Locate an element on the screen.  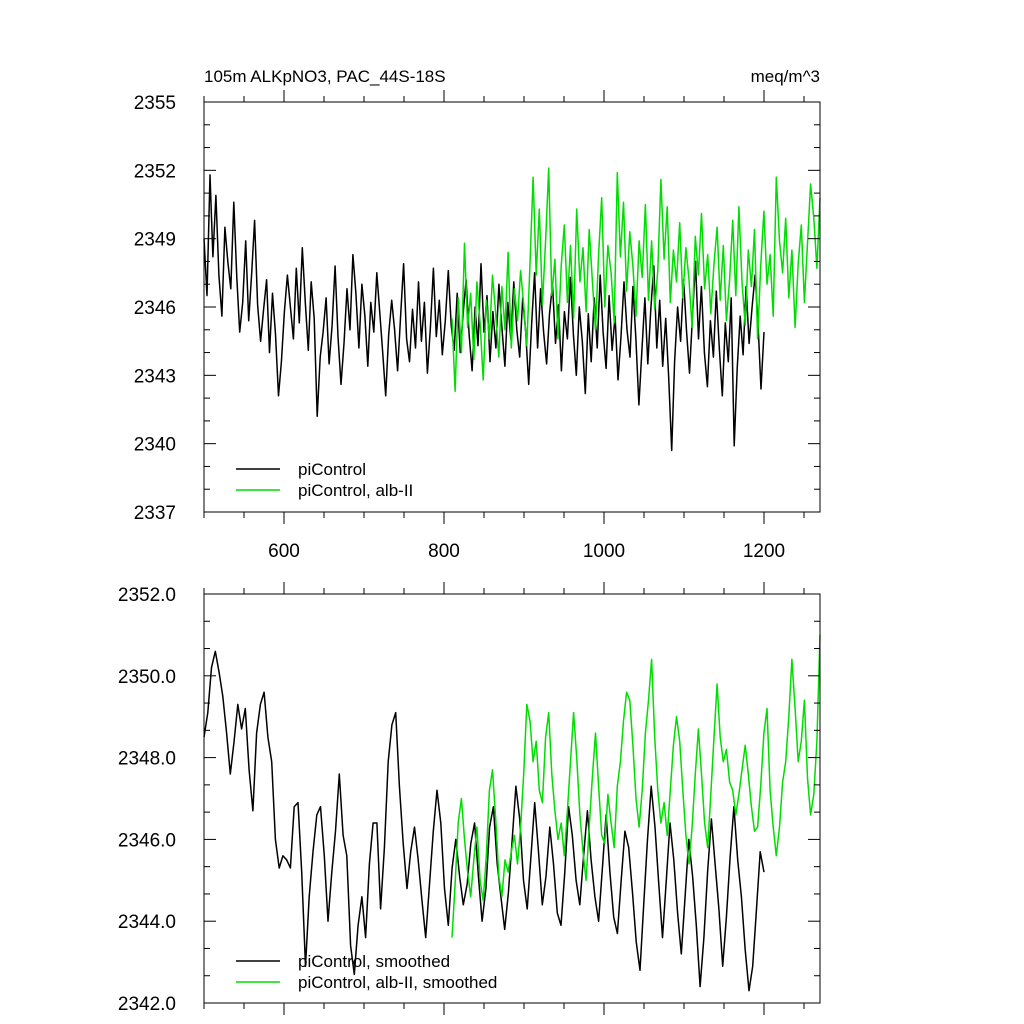
chart-top-title: 105m ALKpNO3, PAC_44S-18S is located at coordinates (325, 76).